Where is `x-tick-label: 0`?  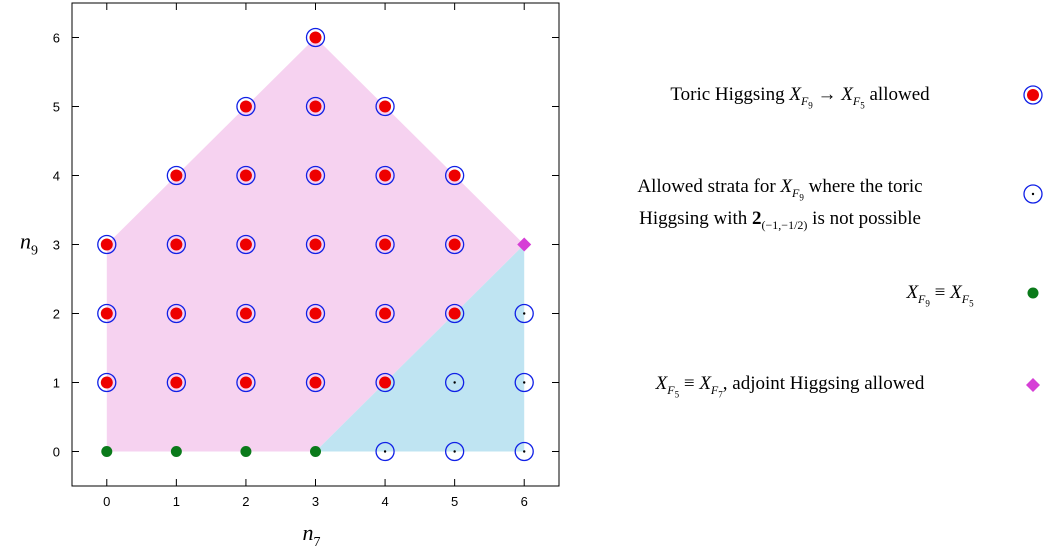 x-tick-label: 0 is located at coordinates (106, 501).